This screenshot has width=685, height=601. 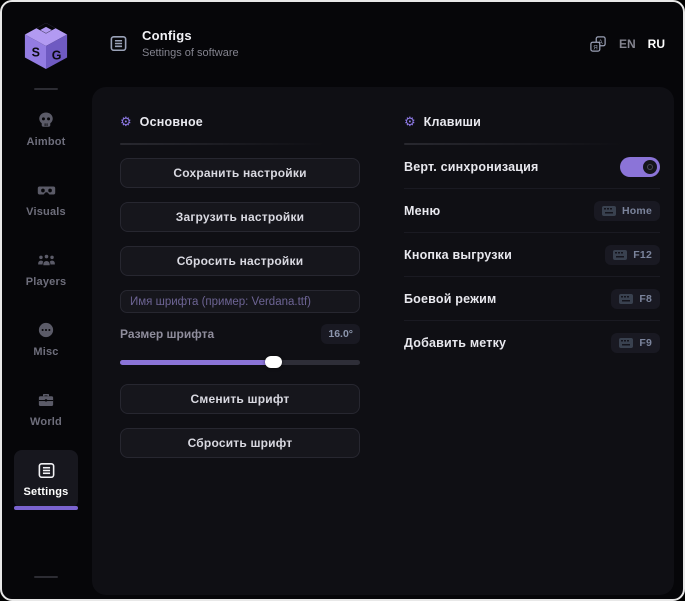 I want to click on sidebar-item-aimbot: Aimbot, so click(x=46, y=129).